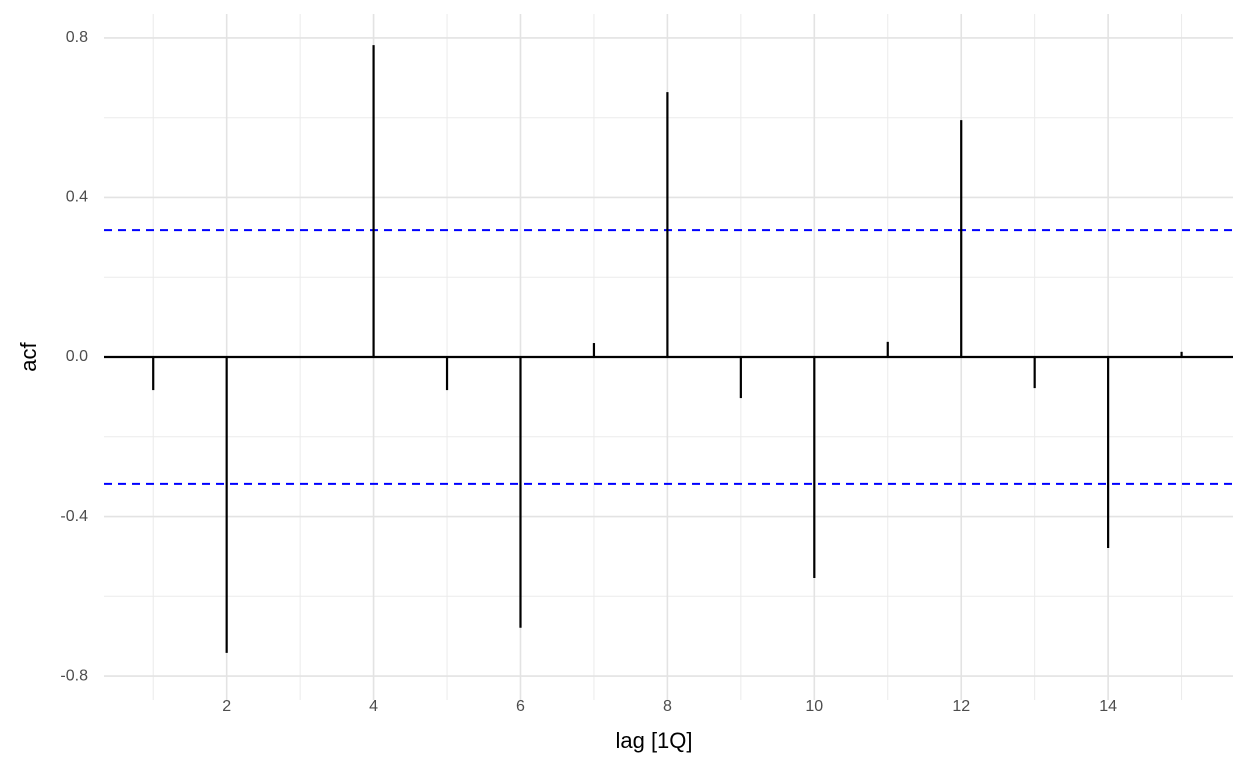  Describe the element at coordinates (373, 706) in the screenshot. I see `x-tick-label: 4` at that location.